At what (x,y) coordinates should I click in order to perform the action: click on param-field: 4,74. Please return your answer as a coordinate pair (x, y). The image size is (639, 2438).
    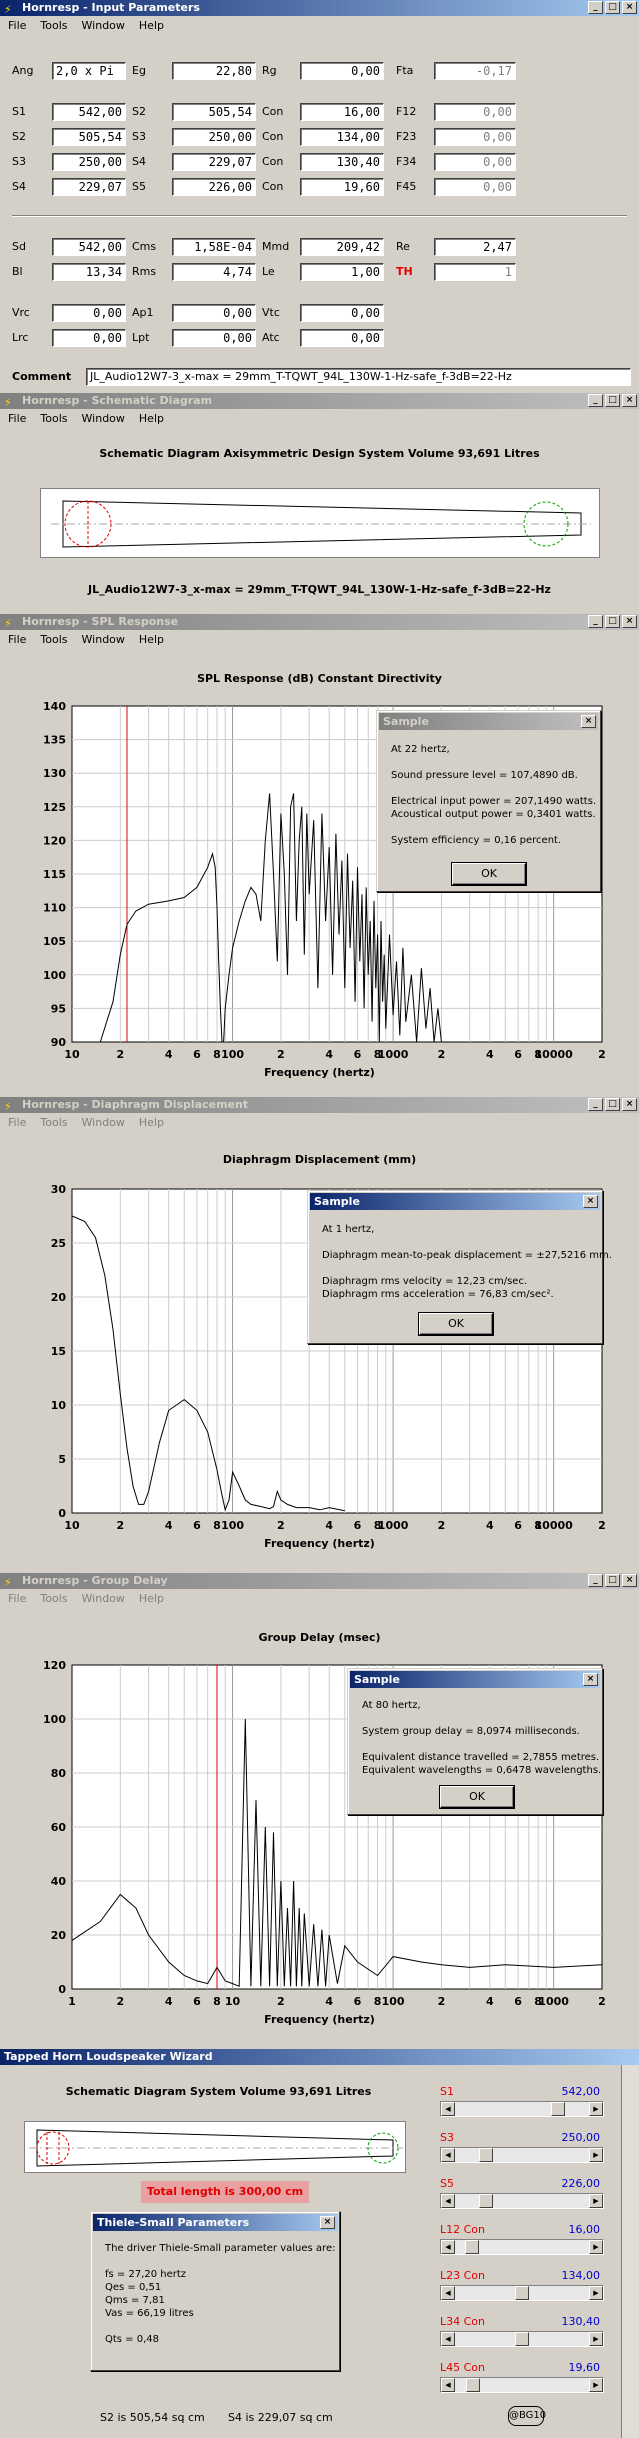
    Looking at the image, I should click on (214, 272).